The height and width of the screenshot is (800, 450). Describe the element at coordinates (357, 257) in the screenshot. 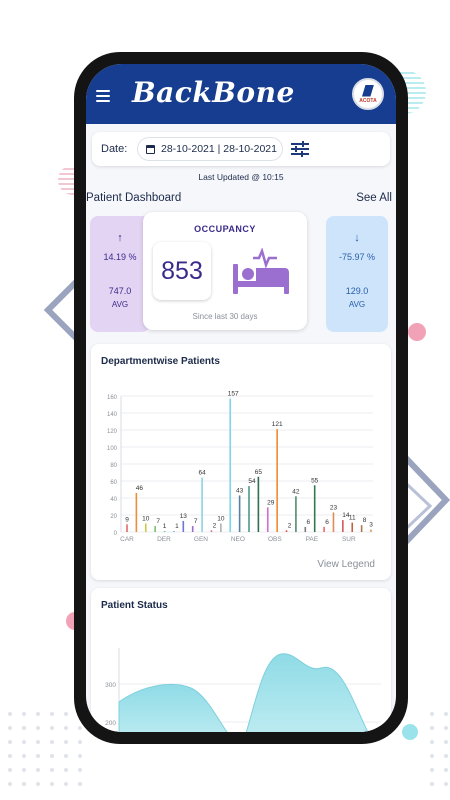

I see `right-card-percent: -75.97 %` at that location.